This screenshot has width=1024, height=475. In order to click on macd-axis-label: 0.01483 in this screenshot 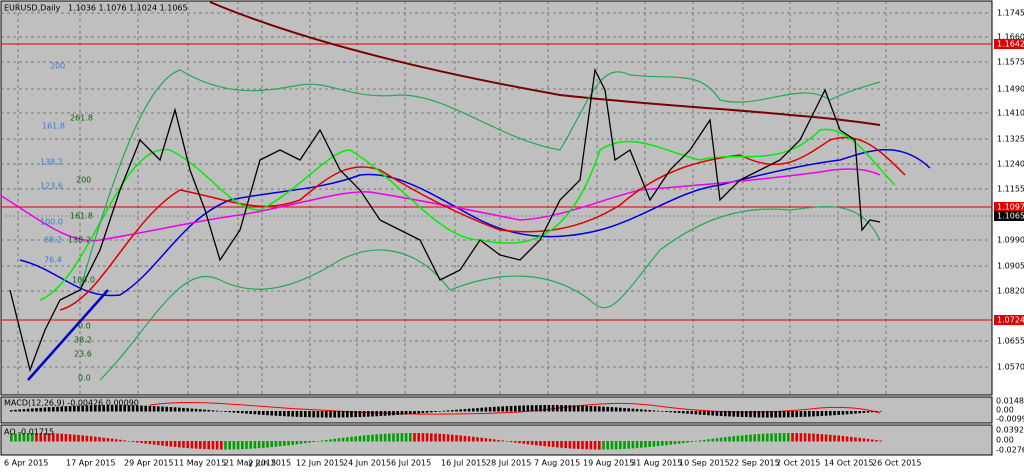, I will do `click(1010, 401)`.